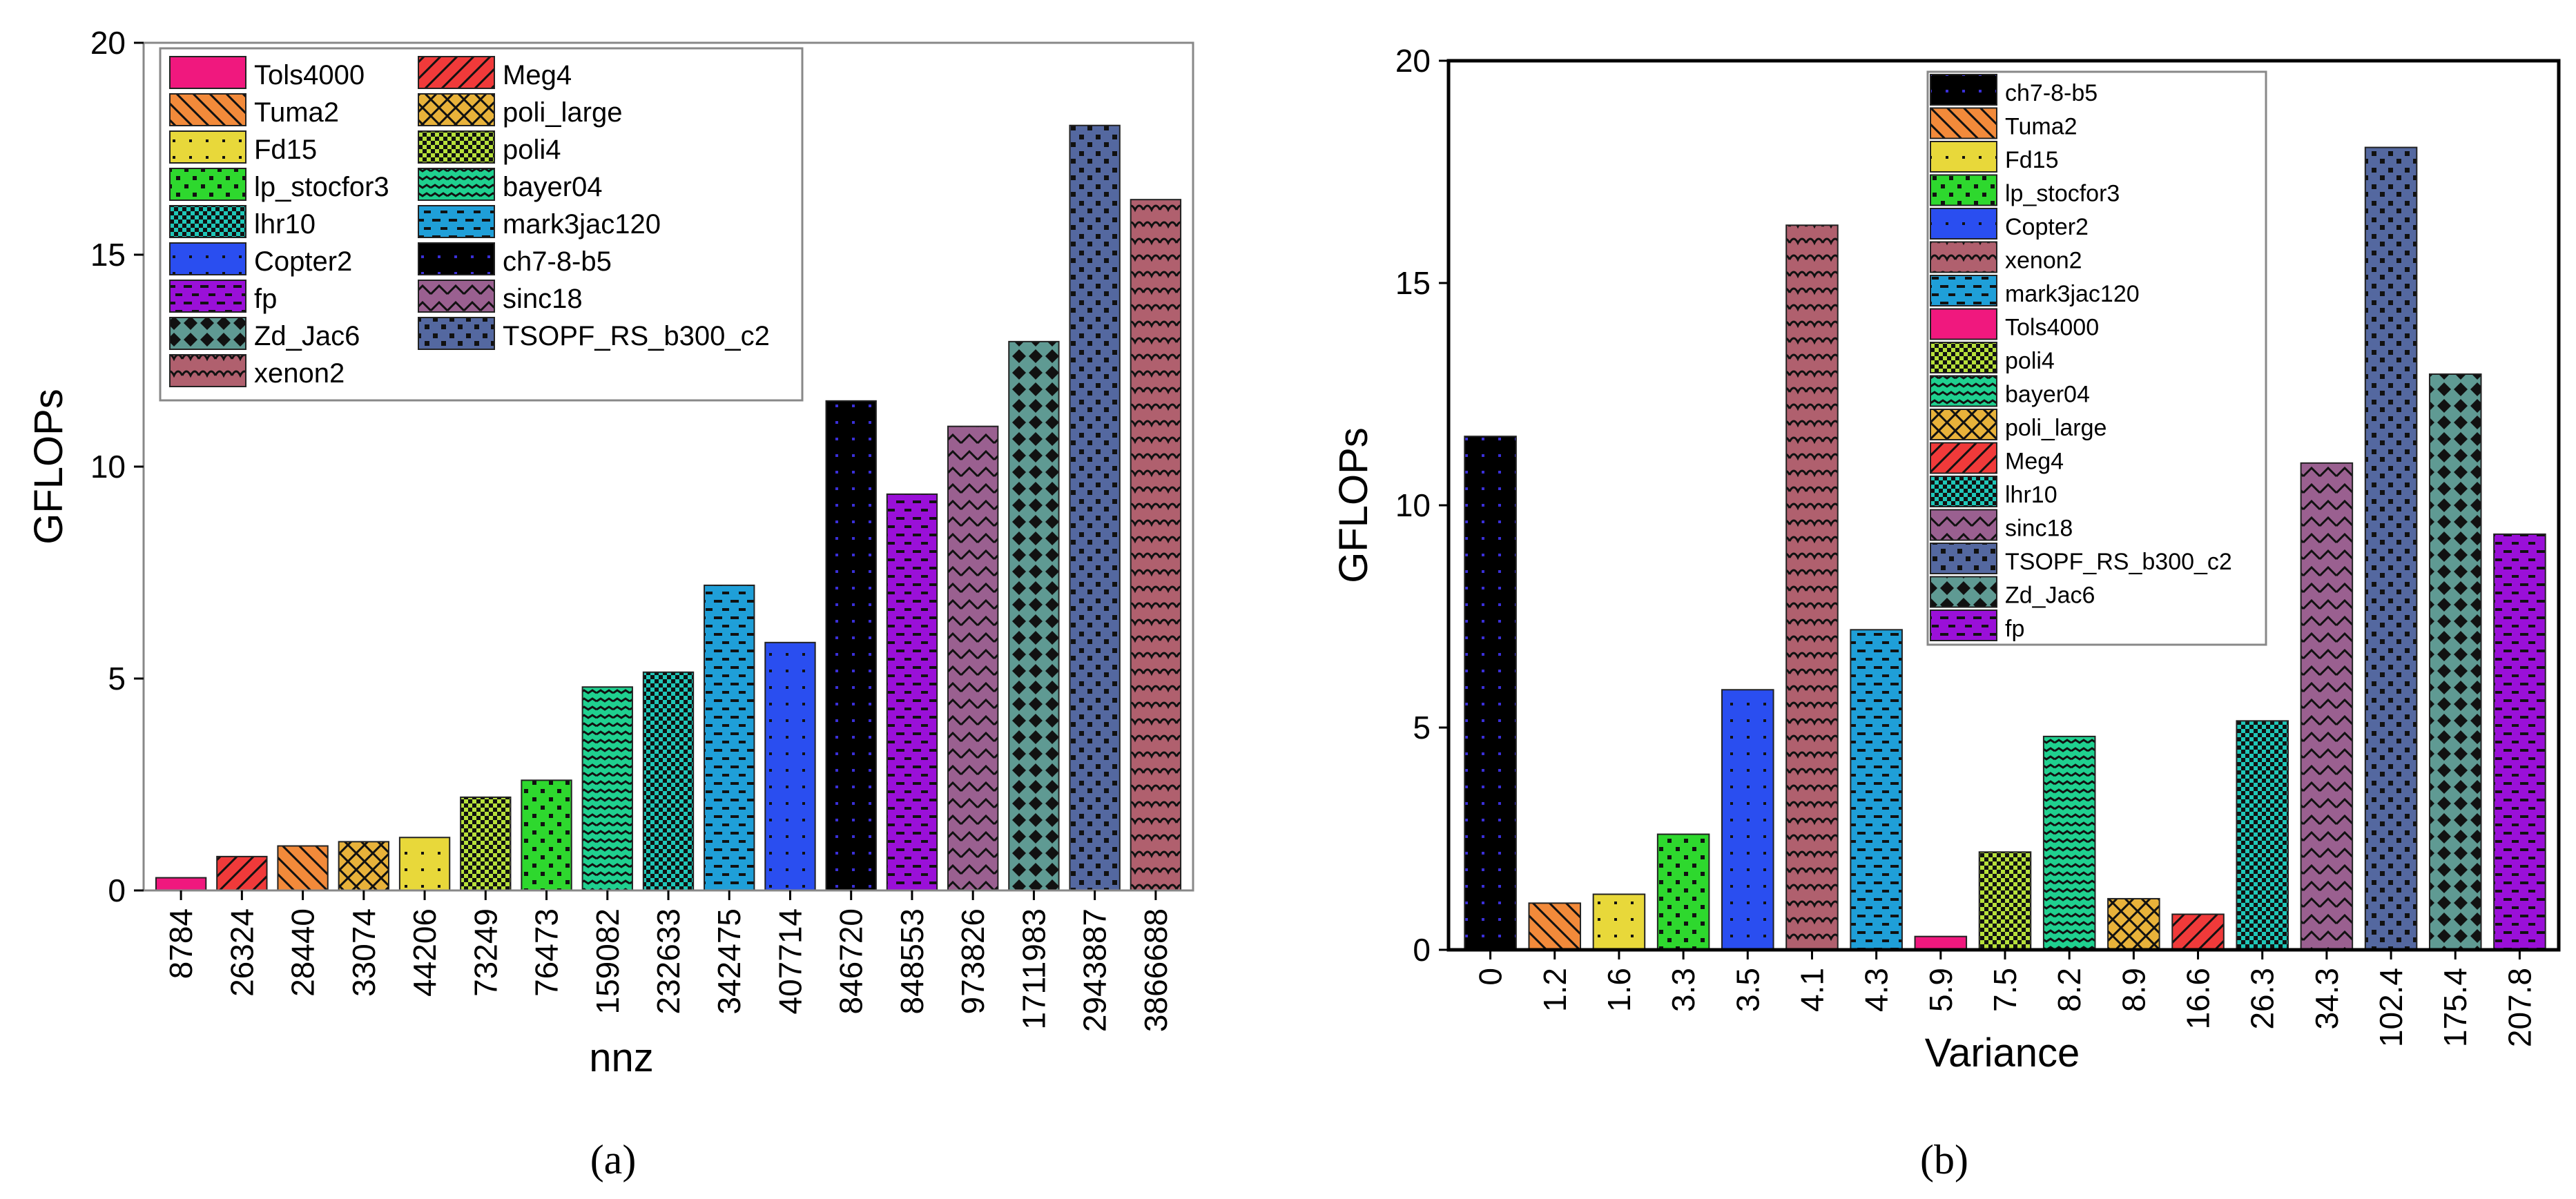  Describe the element at coordinates (456, 258) in the screenshot. I see `legend-swatch-ch7-8-b5` at that location.